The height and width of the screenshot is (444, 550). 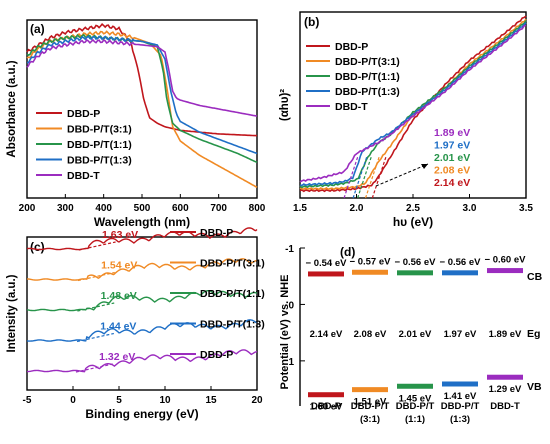 What do you see at coordinates (27, 400) in the screenshot?
I see `panel-c-xtick-label-0: -5` at bounding box center [27, 400].